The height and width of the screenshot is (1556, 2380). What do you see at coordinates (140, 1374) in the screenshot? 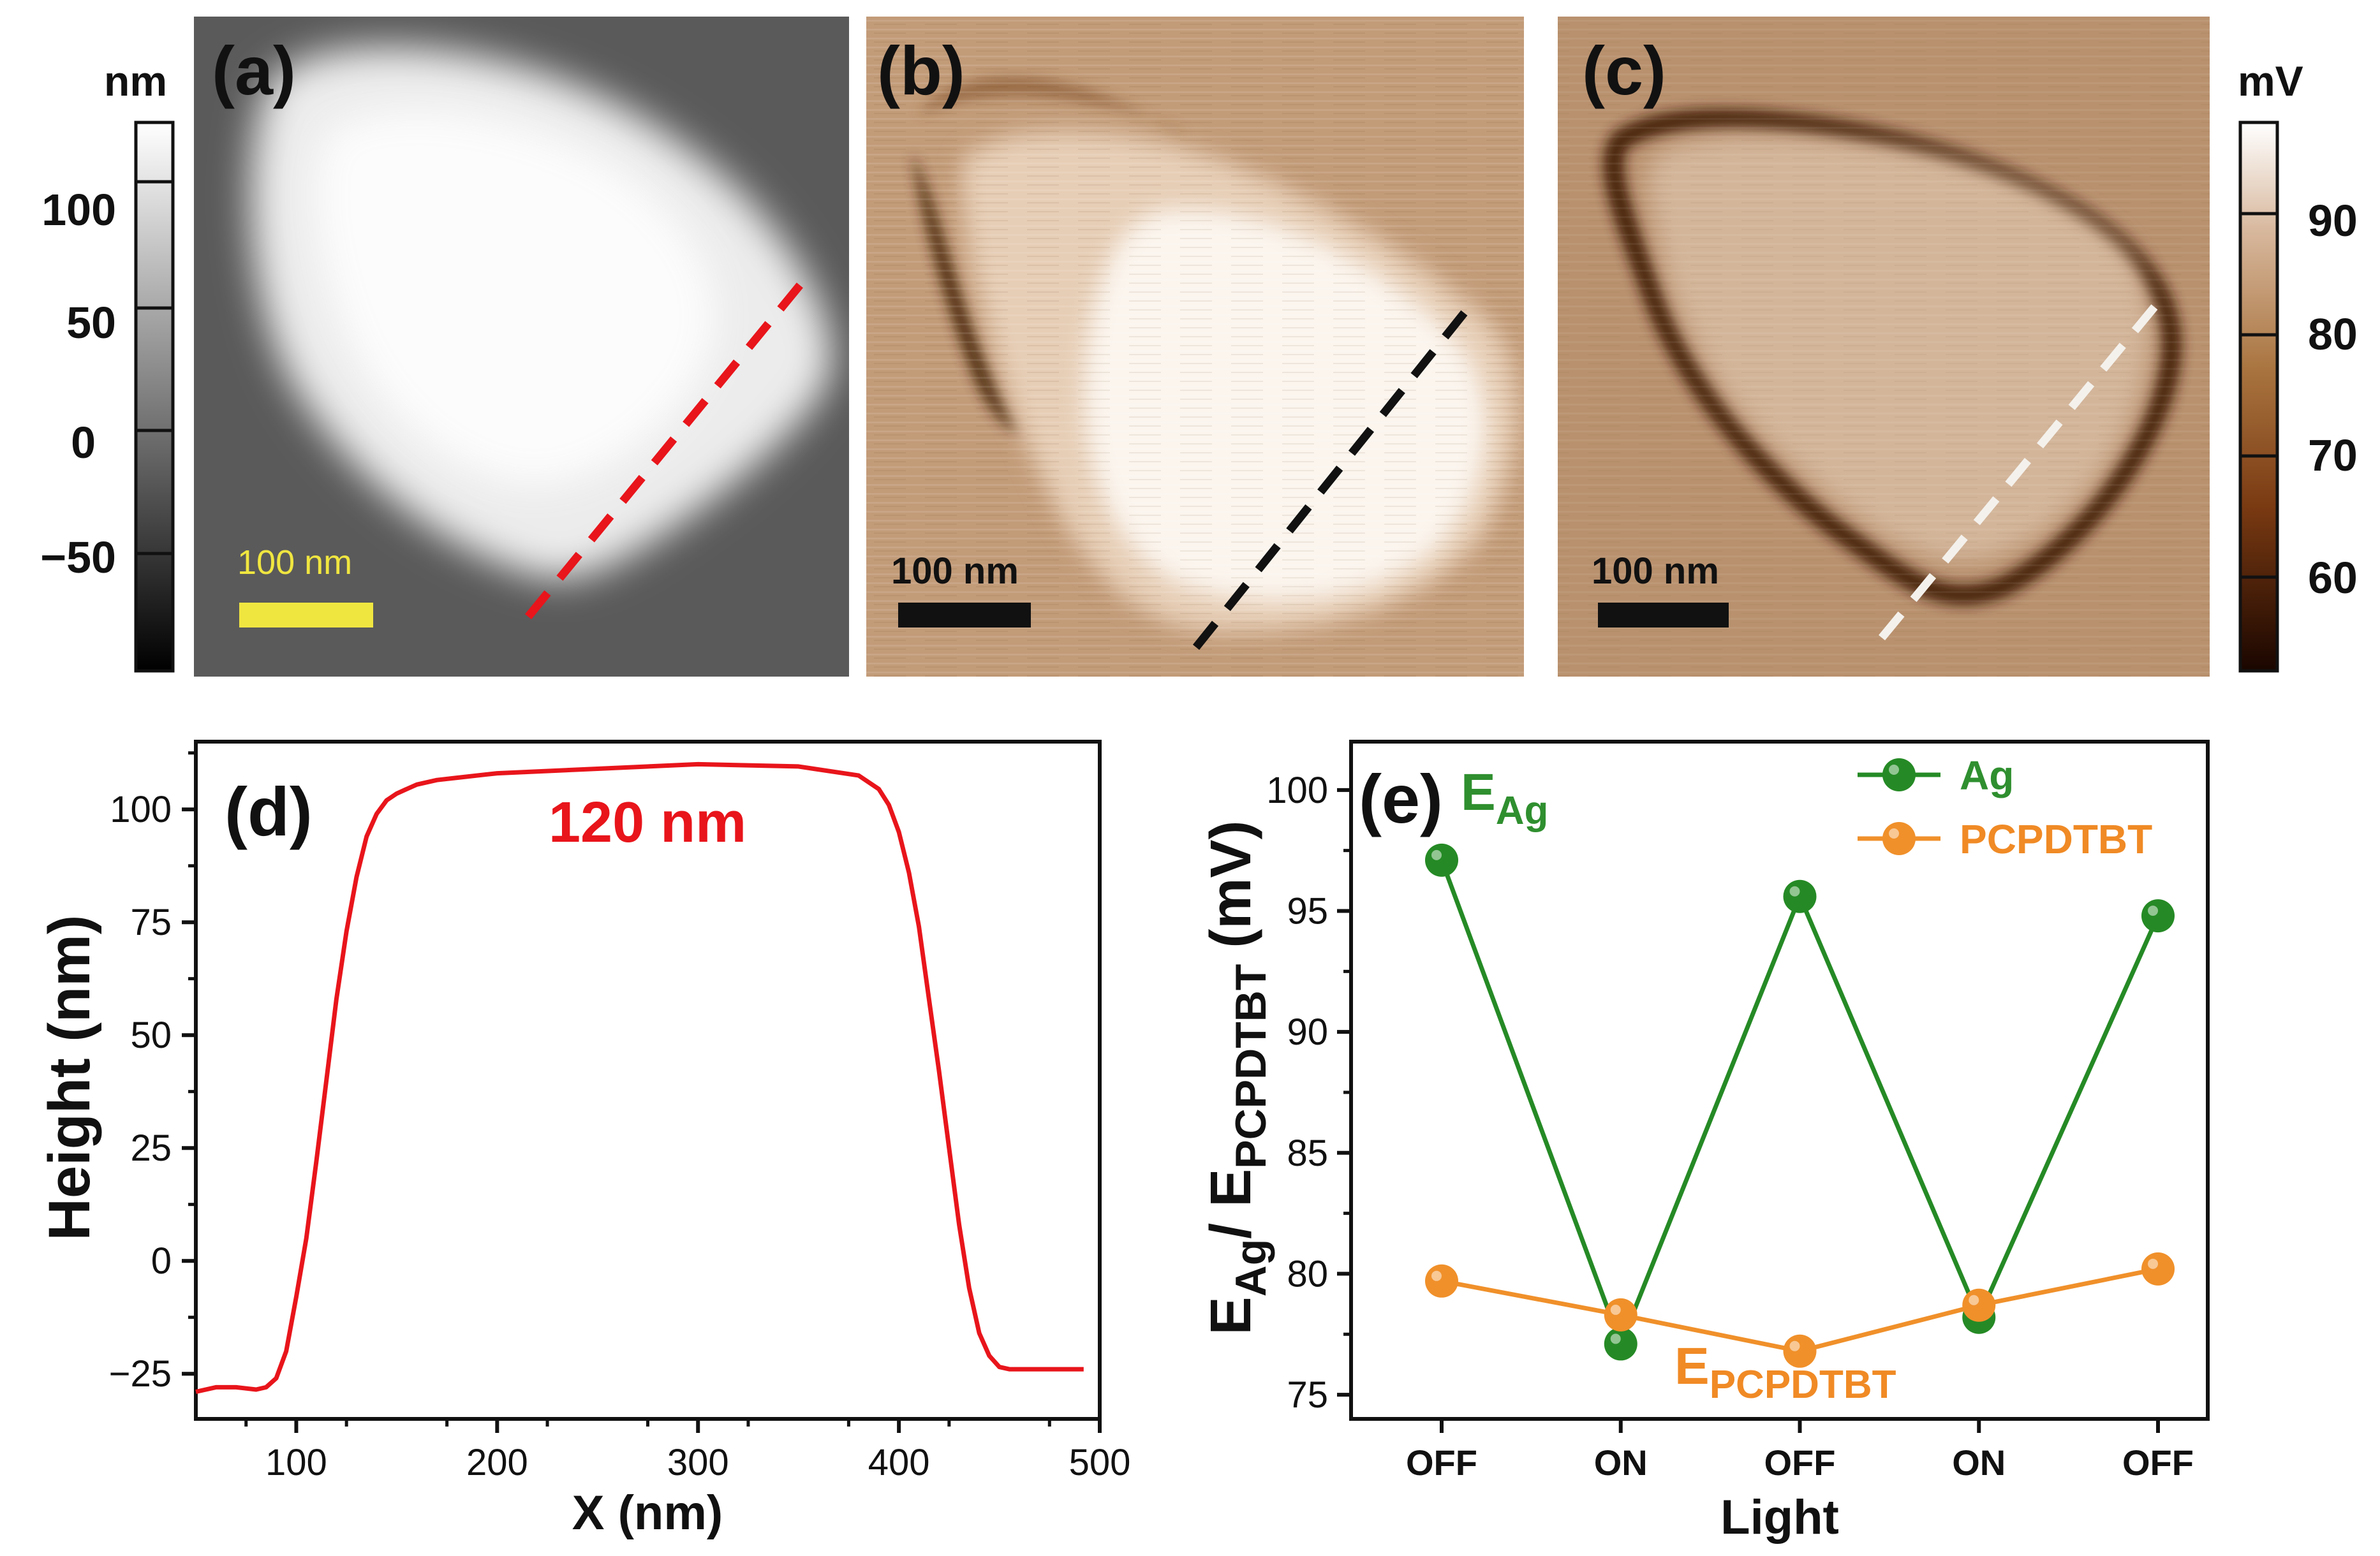
I see `chart-d-ytick-label: −25` at bounding box center [140, 1374].